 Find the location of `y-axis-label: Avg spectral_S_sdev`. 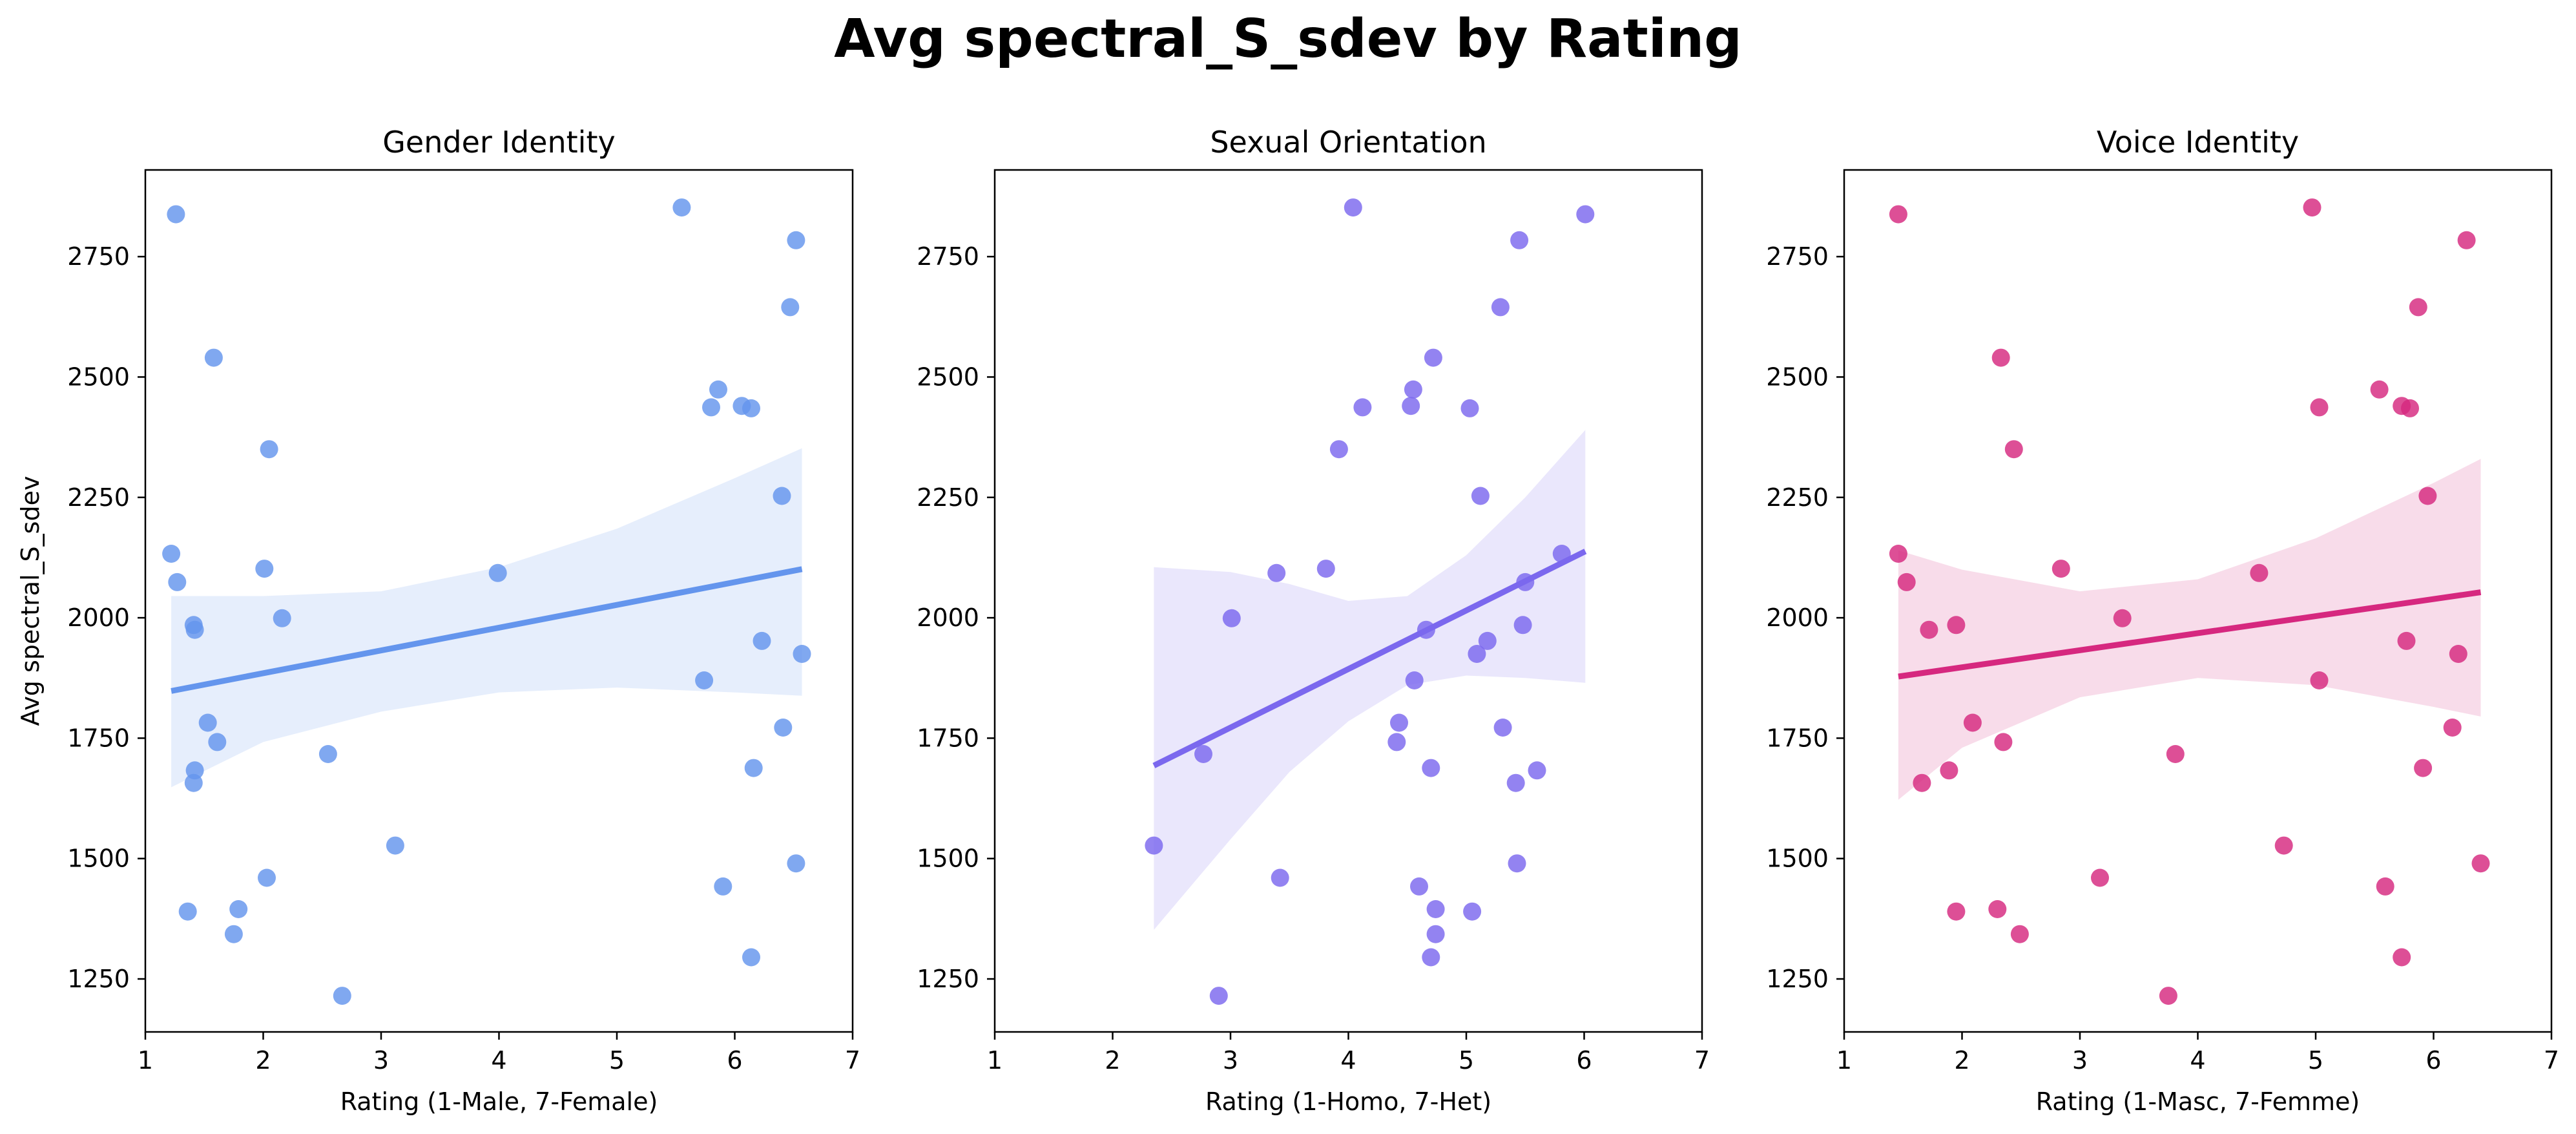

y-axis-label: Avg spectral_S_sdev is located at coordinates (30, 601).